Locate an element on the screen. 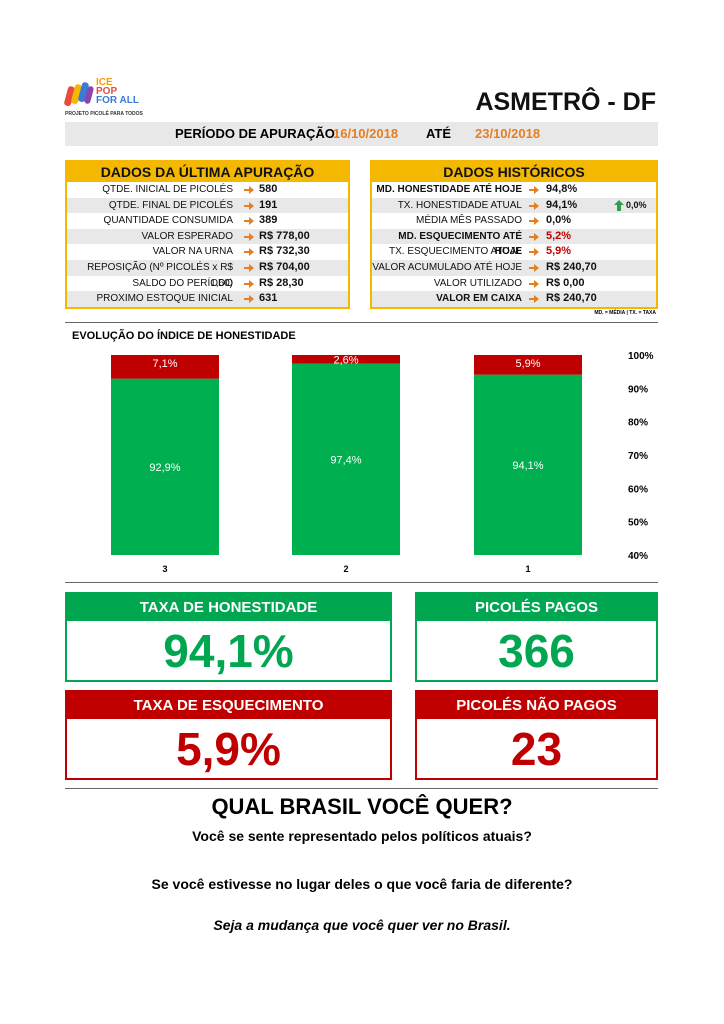  row-value: 389 is located at coordinates (268, 220).